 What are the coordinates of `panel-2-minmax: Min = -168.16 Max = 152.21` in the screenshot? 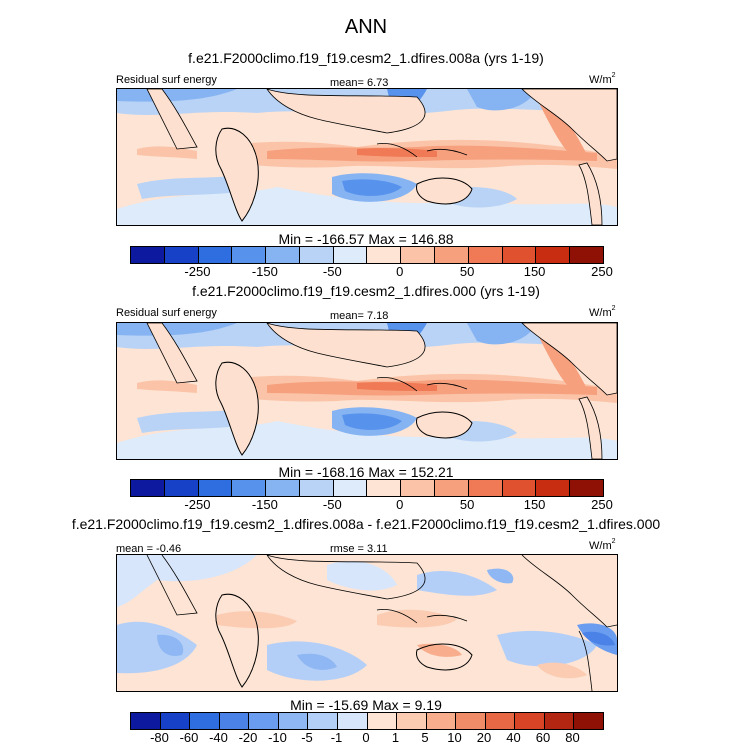 It's located at (366, 472).